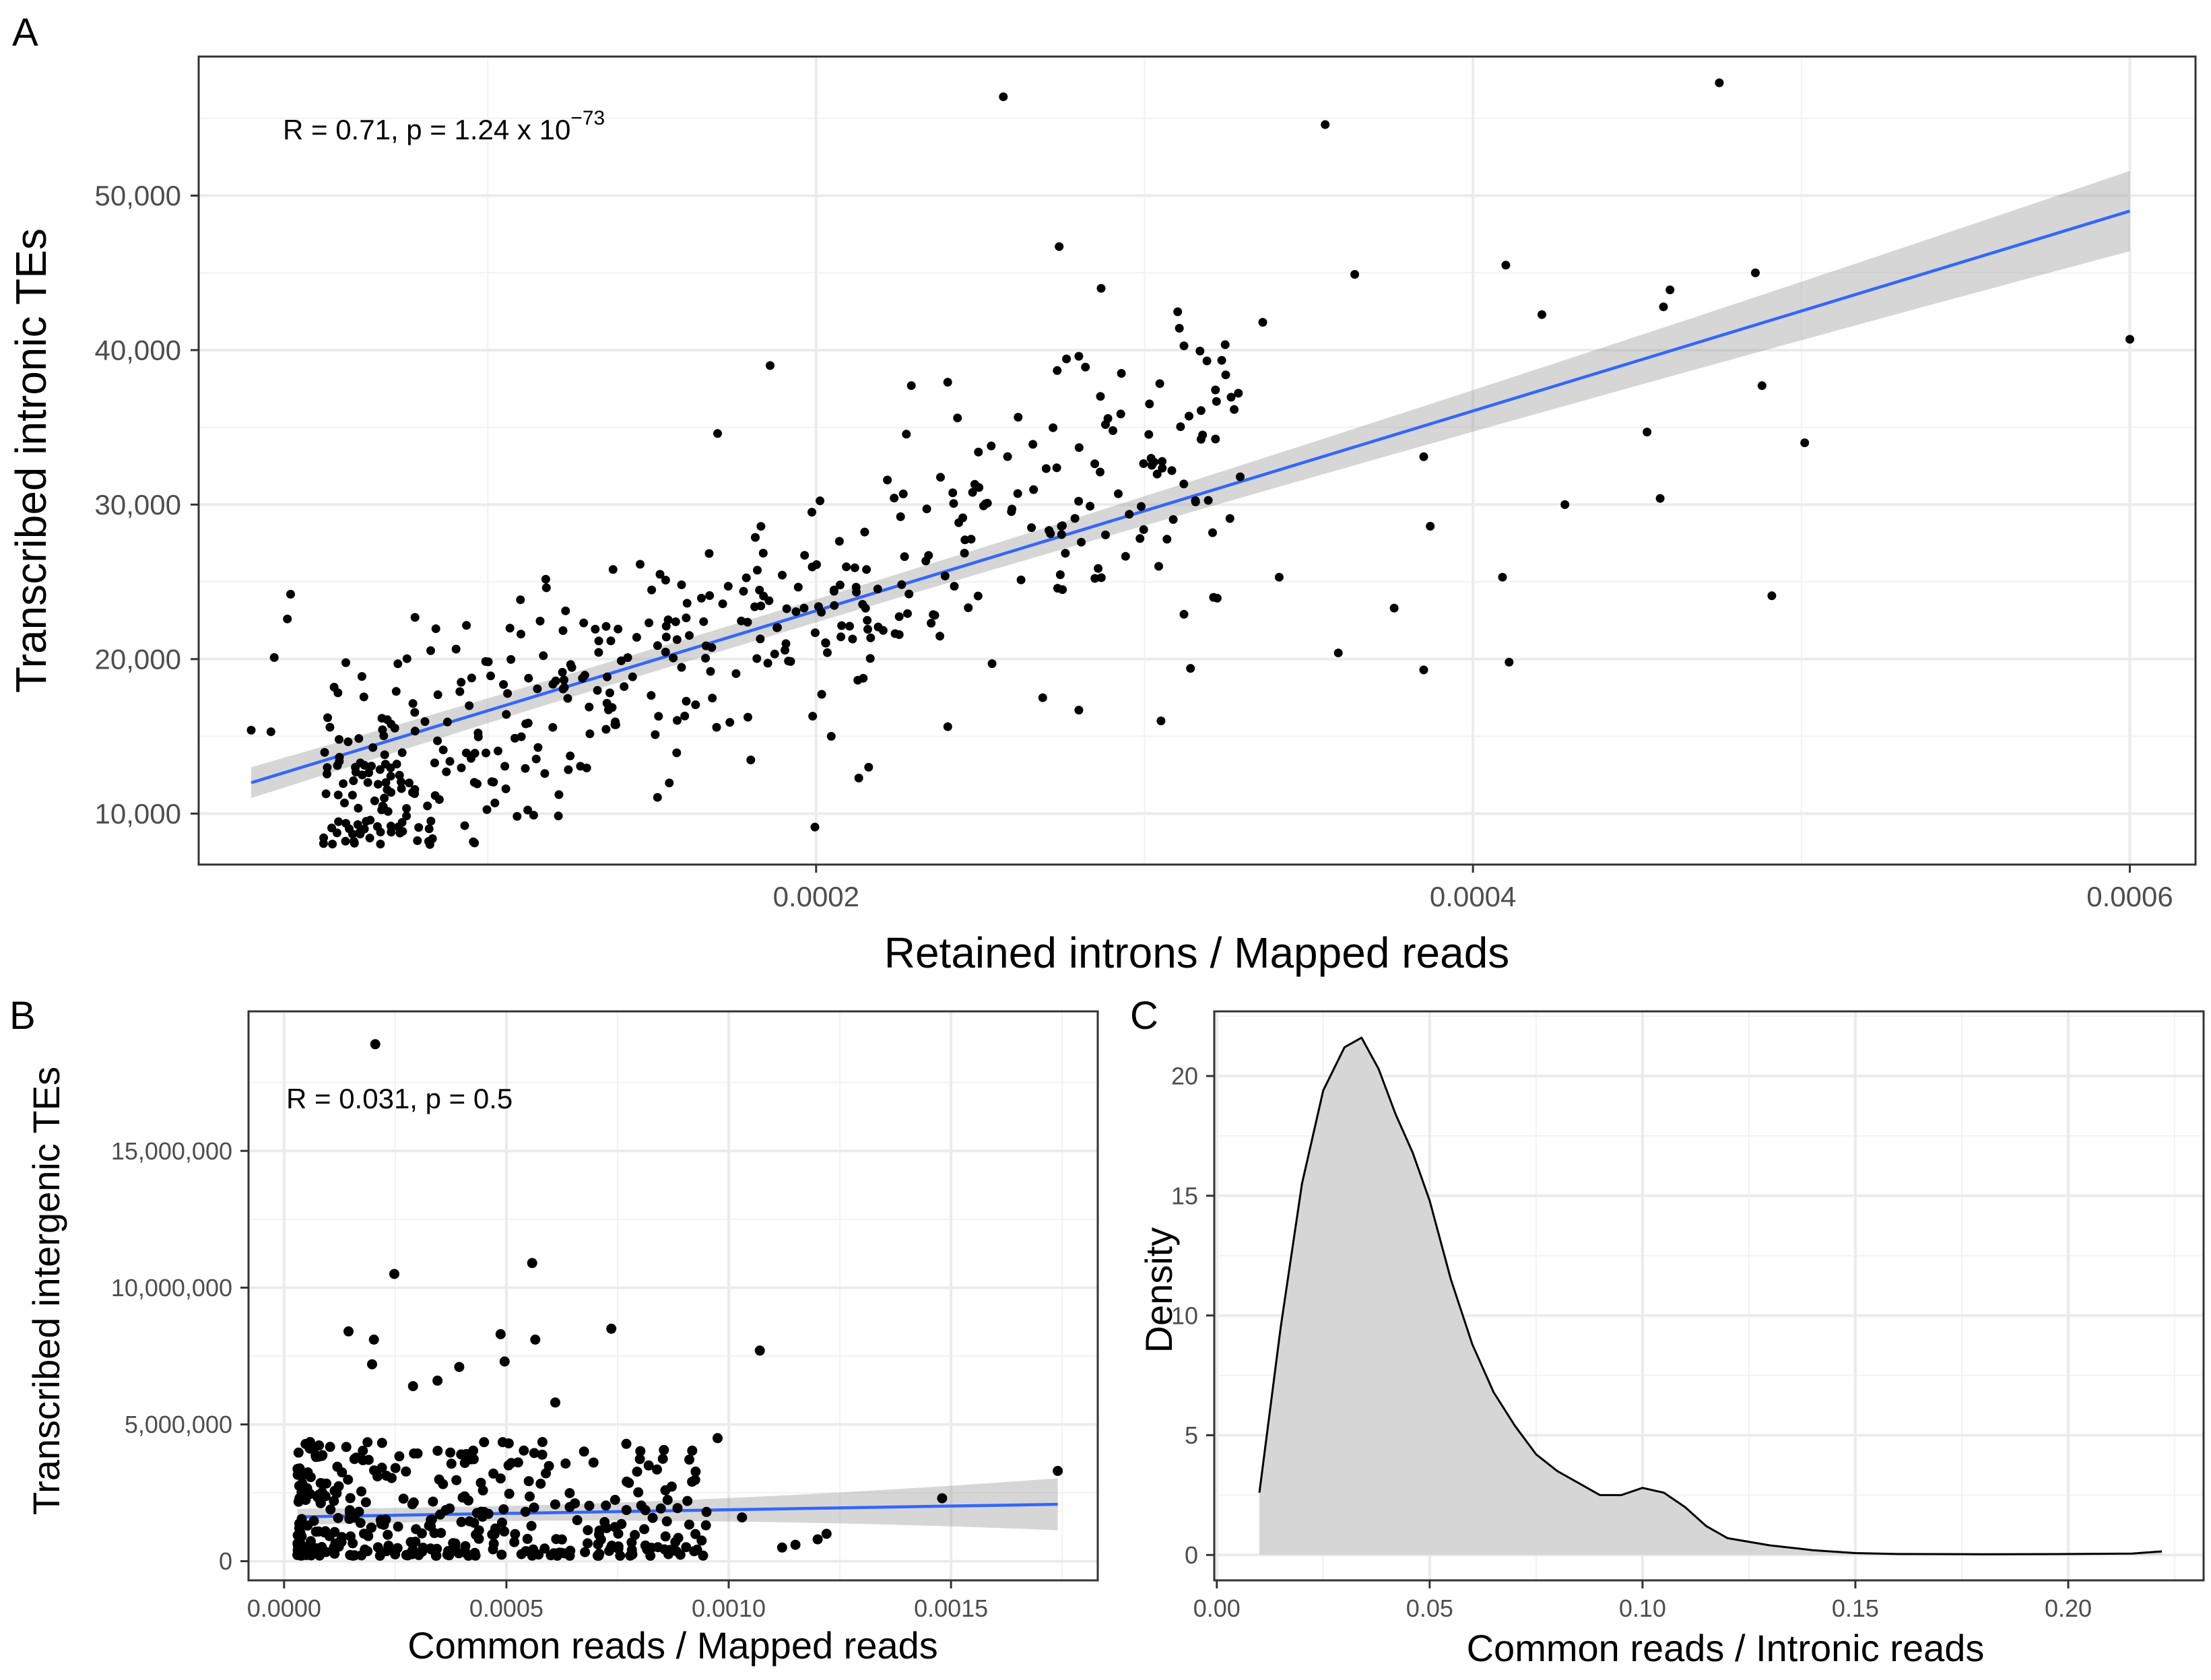 The height and width of the screenshot is (1680, 2211). Describe the element at coordinates (587, 118) in the screenshot. I see `panel-a-stat-exponent: −73` at that location.